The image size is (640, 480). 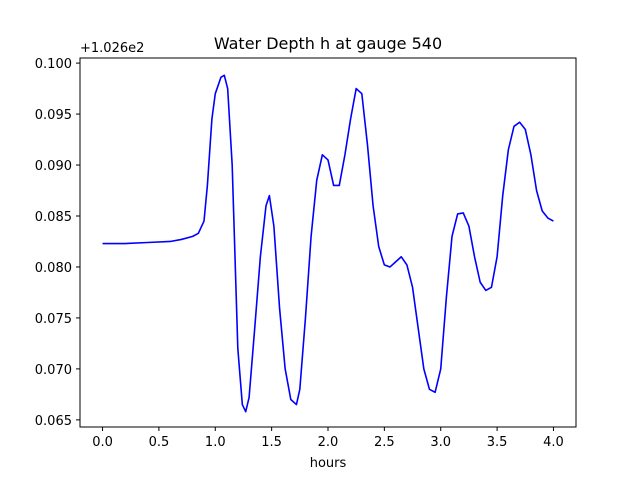 What do you see at coordinates (384, 442) in the screenshot?
I see `x-tick-label: 2.5` at bounding box center [384, 442].